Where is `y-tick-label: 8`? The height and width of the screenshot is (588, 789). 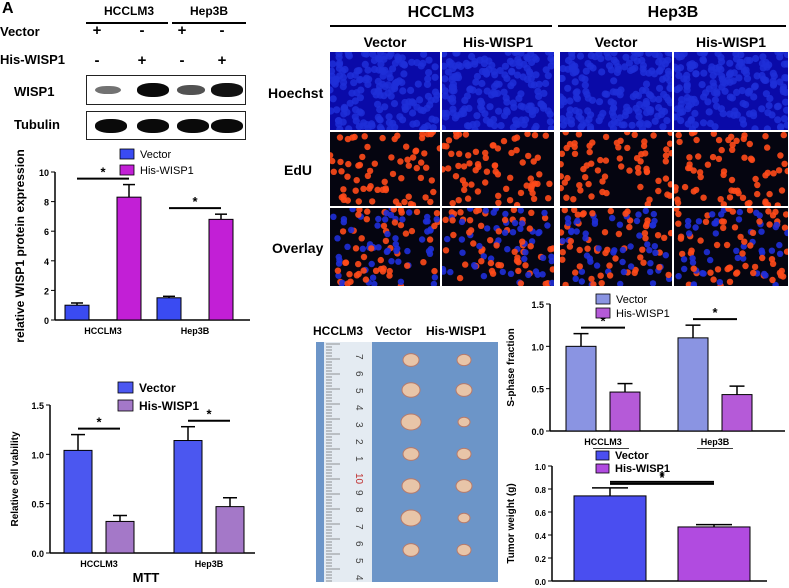
y-tick-label: 8 is located at coordinates (46, 203).